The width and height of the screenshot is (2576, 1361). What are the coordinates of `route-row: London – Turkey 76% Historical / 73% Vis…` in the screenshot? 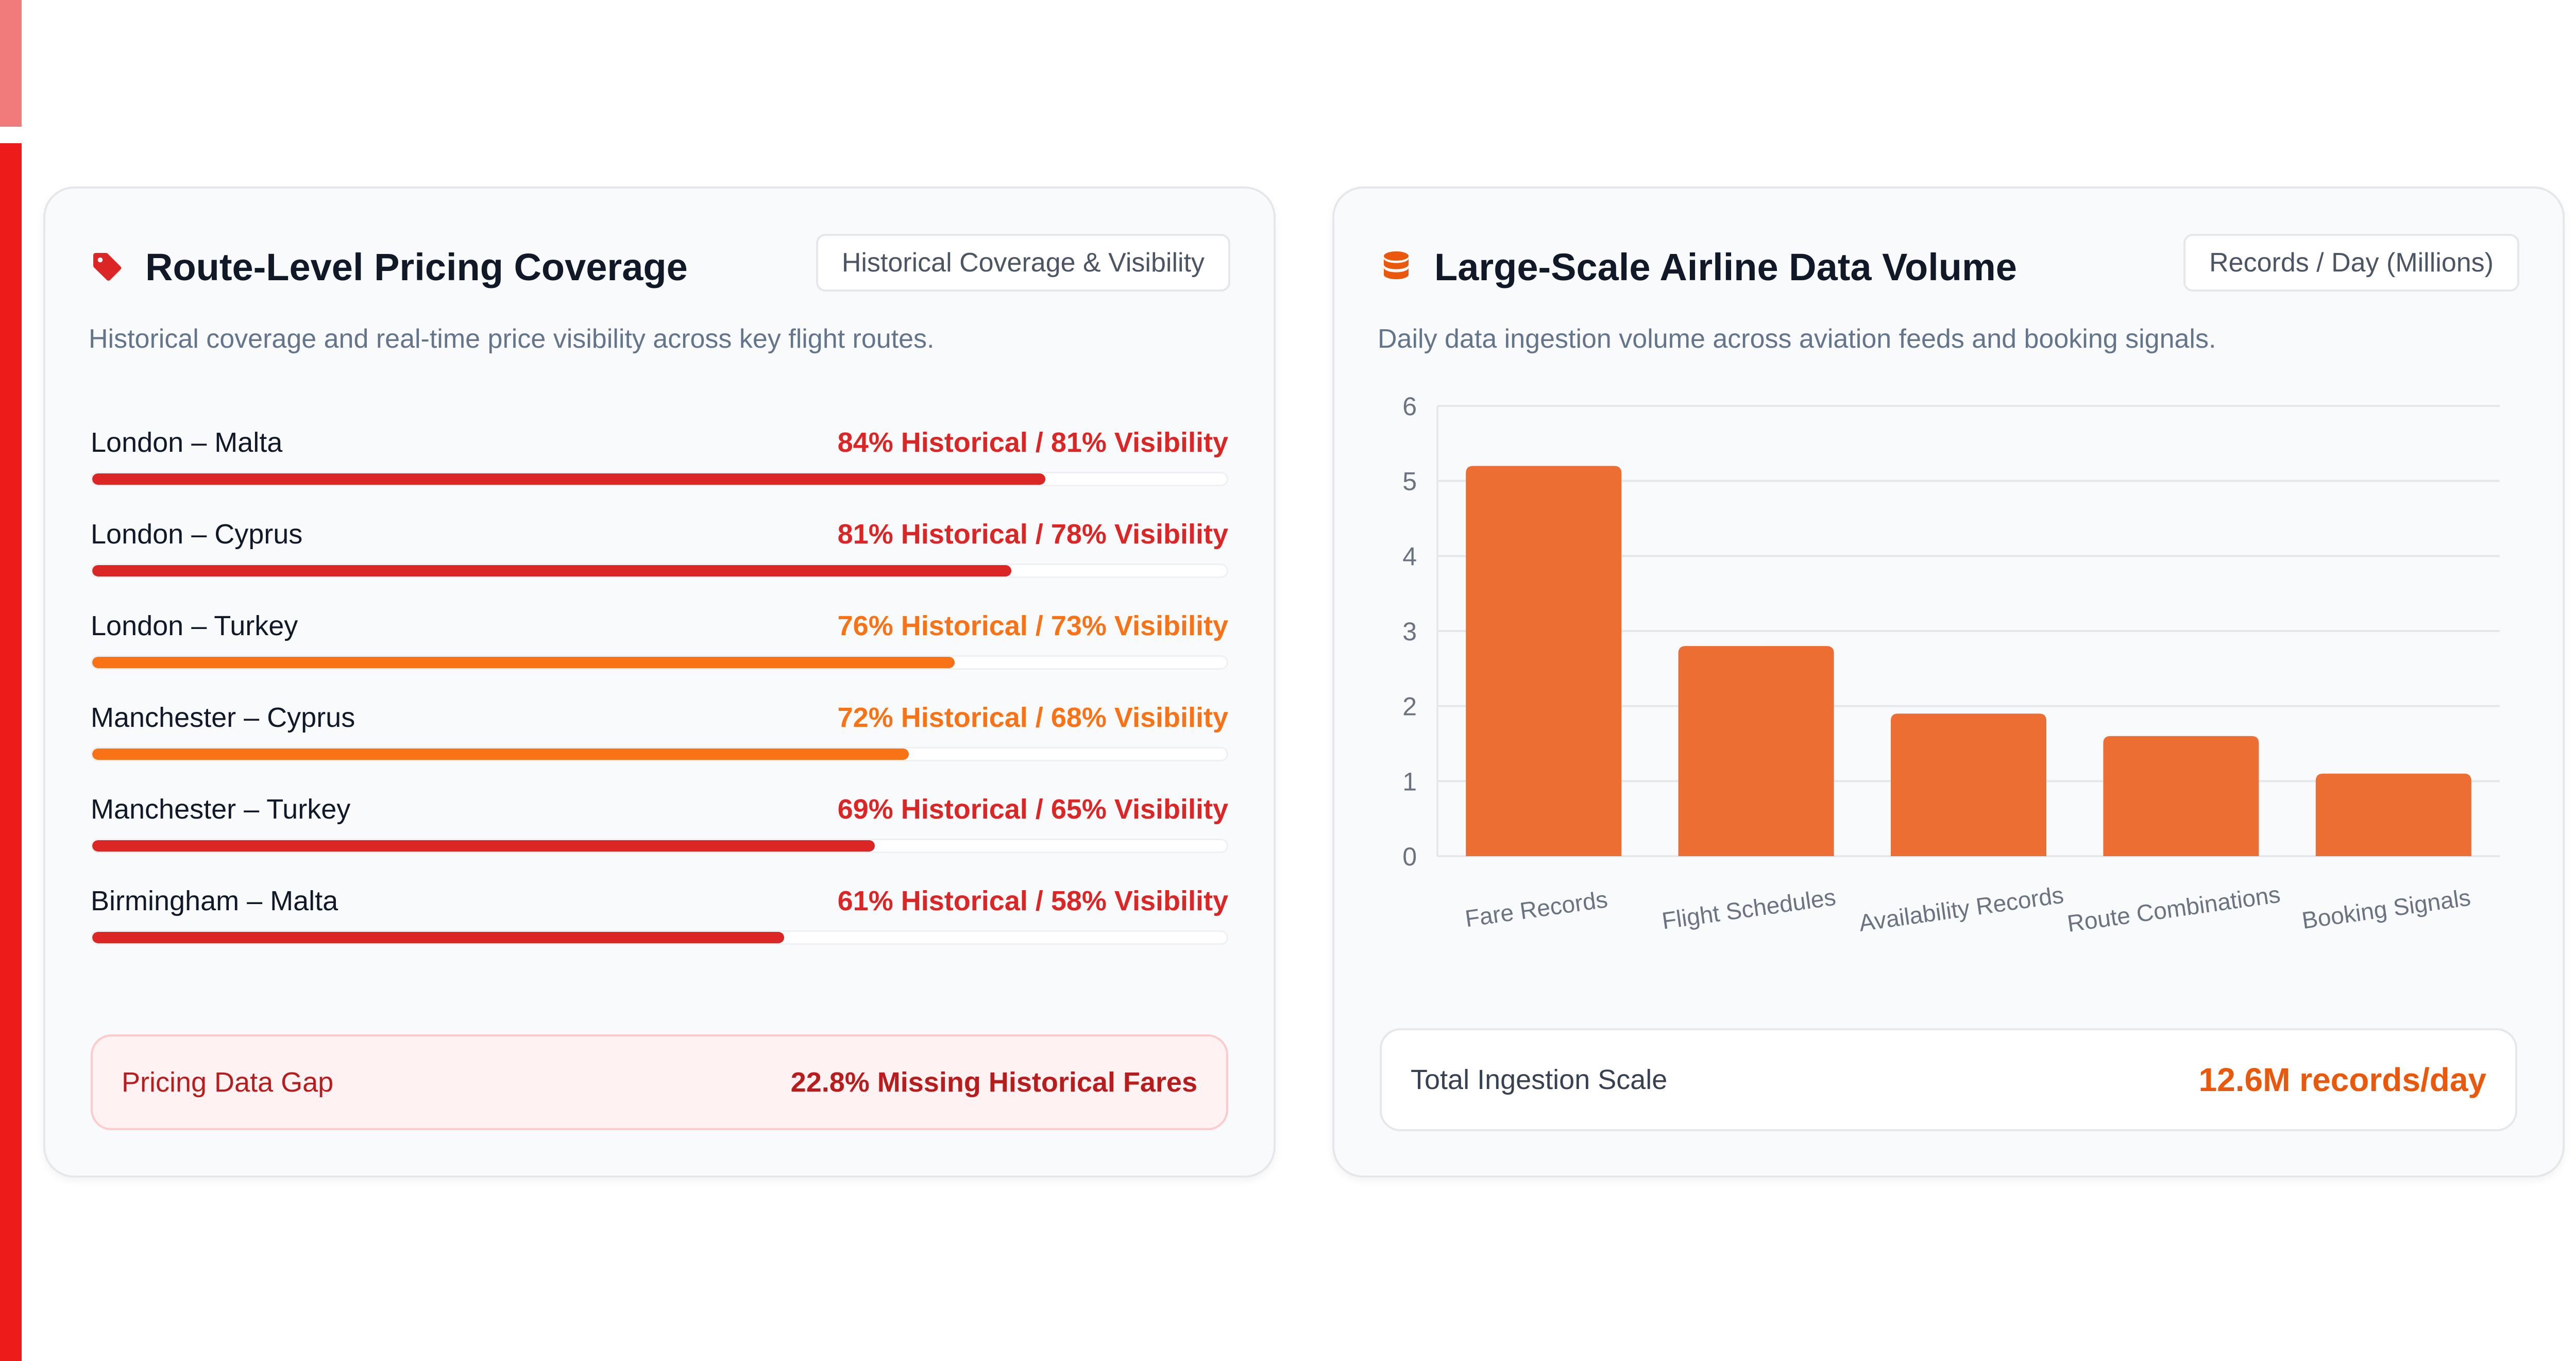 It's located at (659, 644).